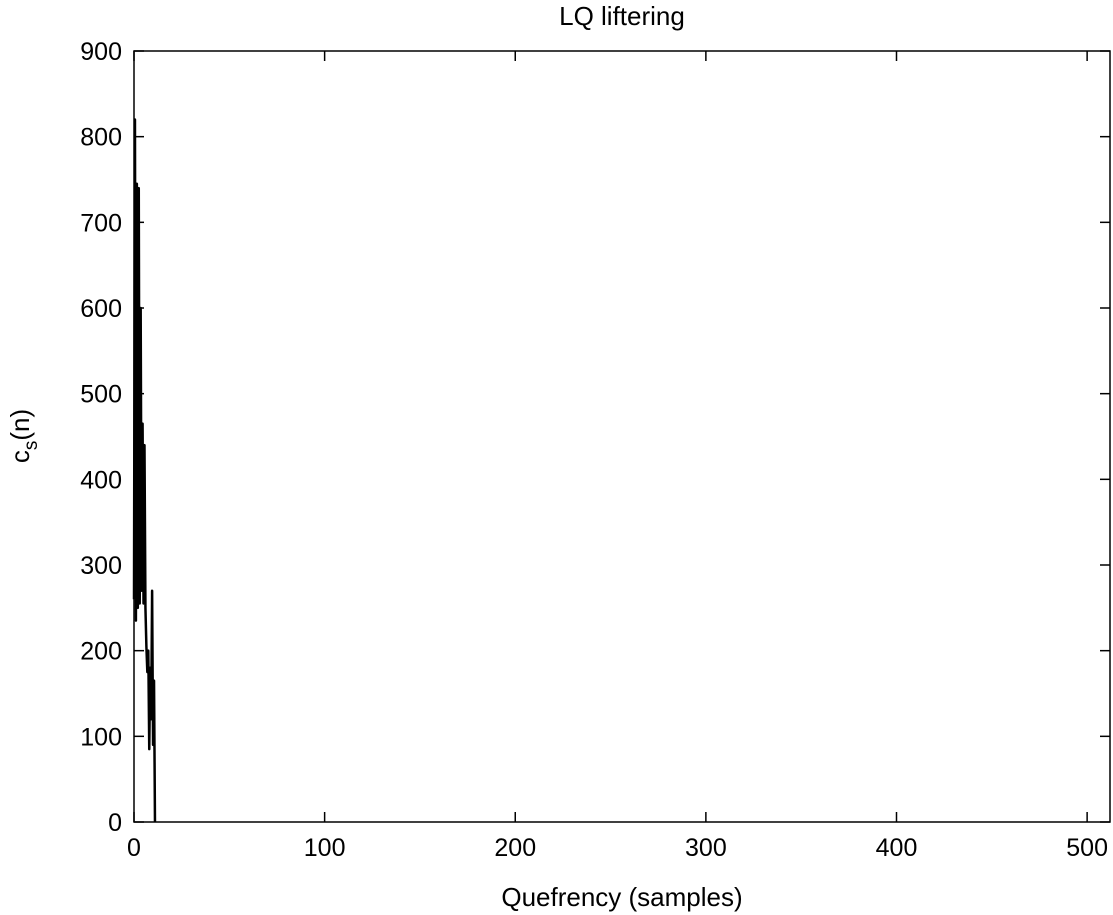 This screenshot has height=915, width=1113. Describe the element at coordinates (115, 823) in the screenshot. I see `y-tick-label: 0` at that location.